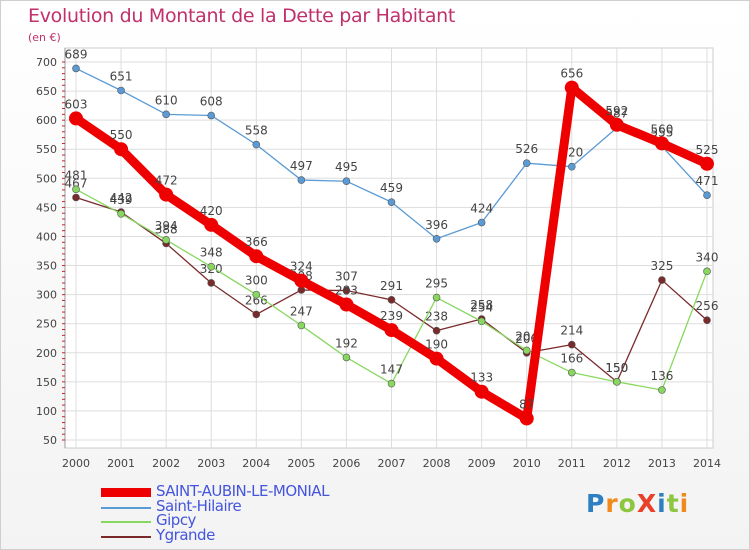 This screenshot has height=550, width=750. I want to click on x-tick-label: 2009, so click(482, 463).